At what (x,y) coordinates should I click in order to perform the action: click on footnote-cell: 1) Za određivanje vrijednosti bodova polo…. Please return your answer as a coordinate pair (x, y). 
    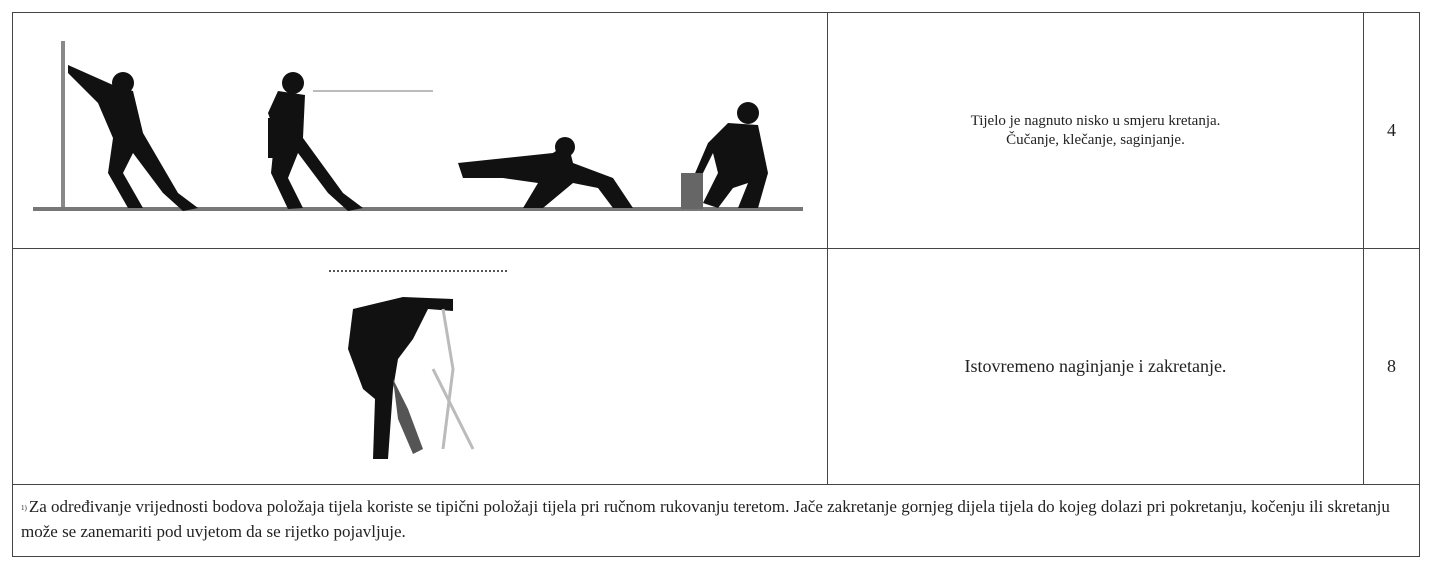
    Looking at the image, I should click on (716, 520).